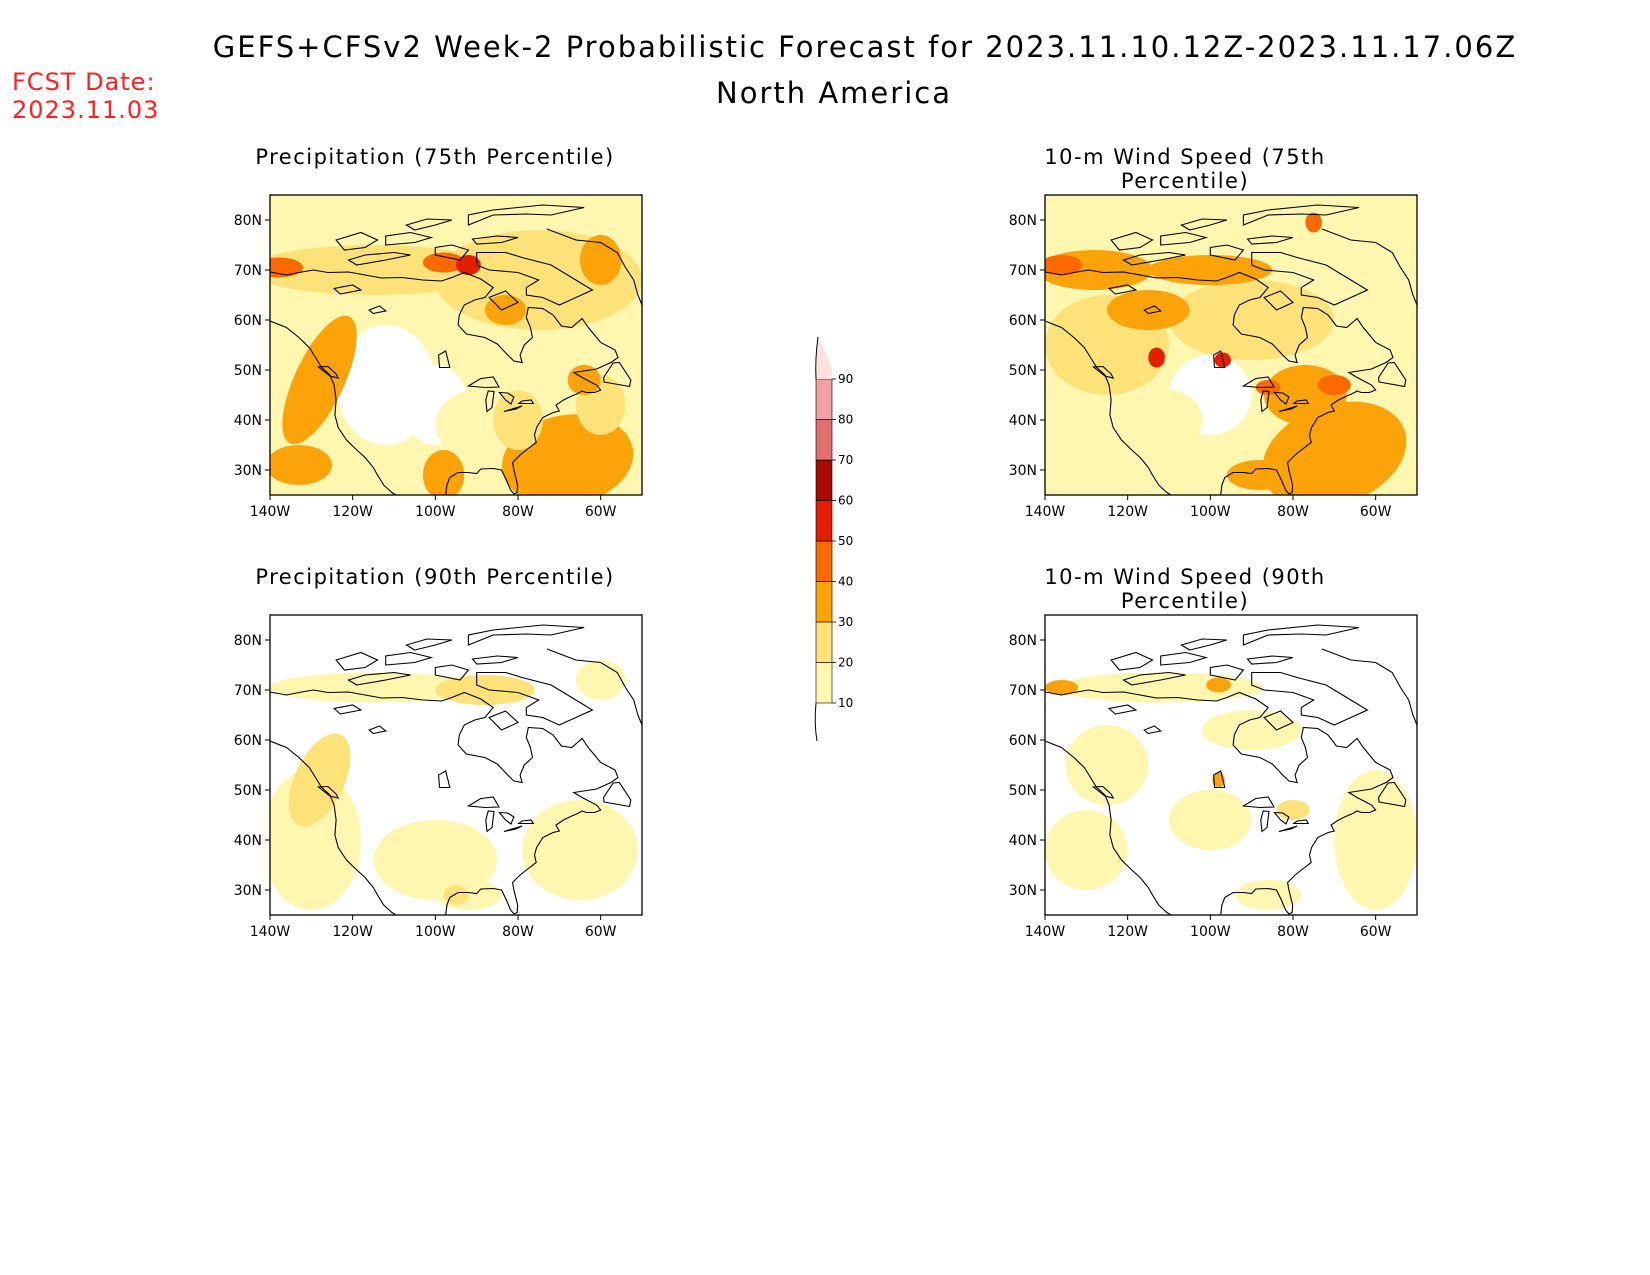  I want to click on colorbar-label: 50, so click(845, 541).